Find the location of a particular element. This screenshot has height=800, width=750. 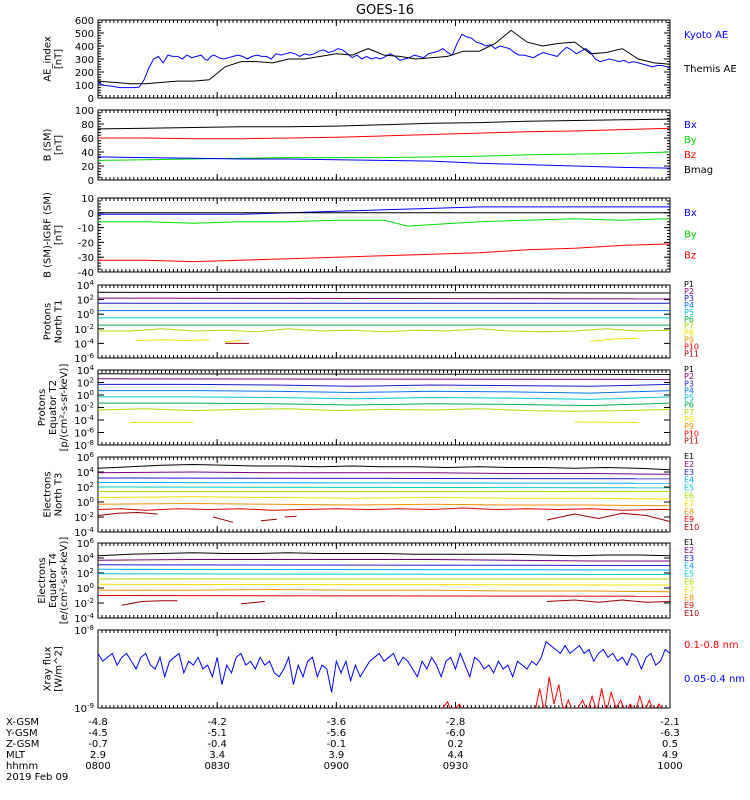

series-line-p7 is located at coordinates (384, 330).